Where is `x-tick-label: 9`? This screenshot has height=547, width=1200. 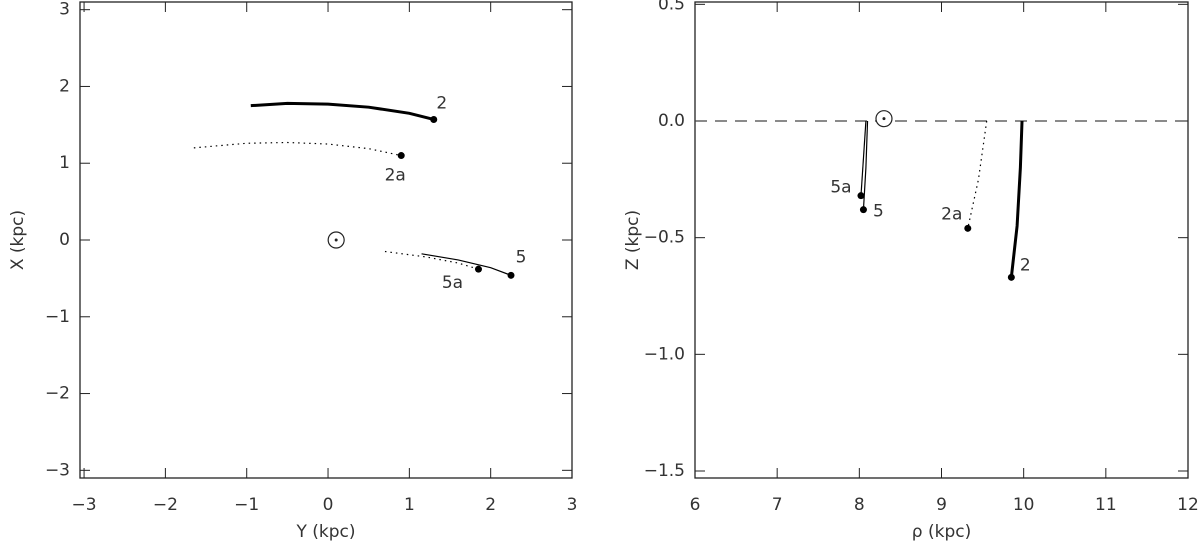 x-tick-label: 9 is located at coordinates (941, 505).